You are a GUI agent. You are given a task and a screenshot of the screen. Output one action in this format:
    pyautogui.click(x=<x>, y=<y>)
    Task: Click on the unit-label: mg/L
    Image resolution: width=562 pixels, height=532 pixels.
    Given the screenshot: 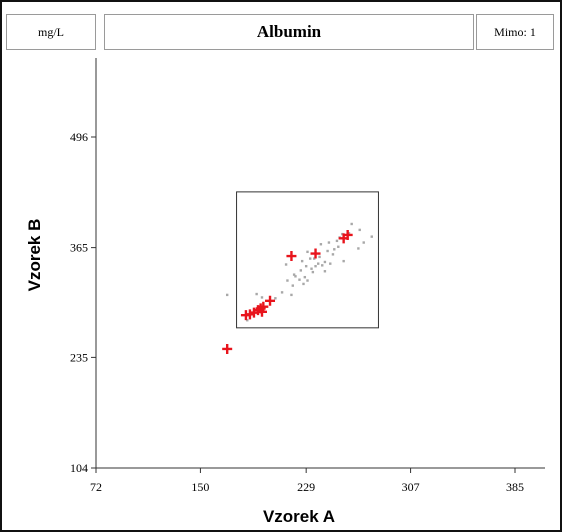 What is the action you would take?
    pyautogui.click(x=51, y=32)
    